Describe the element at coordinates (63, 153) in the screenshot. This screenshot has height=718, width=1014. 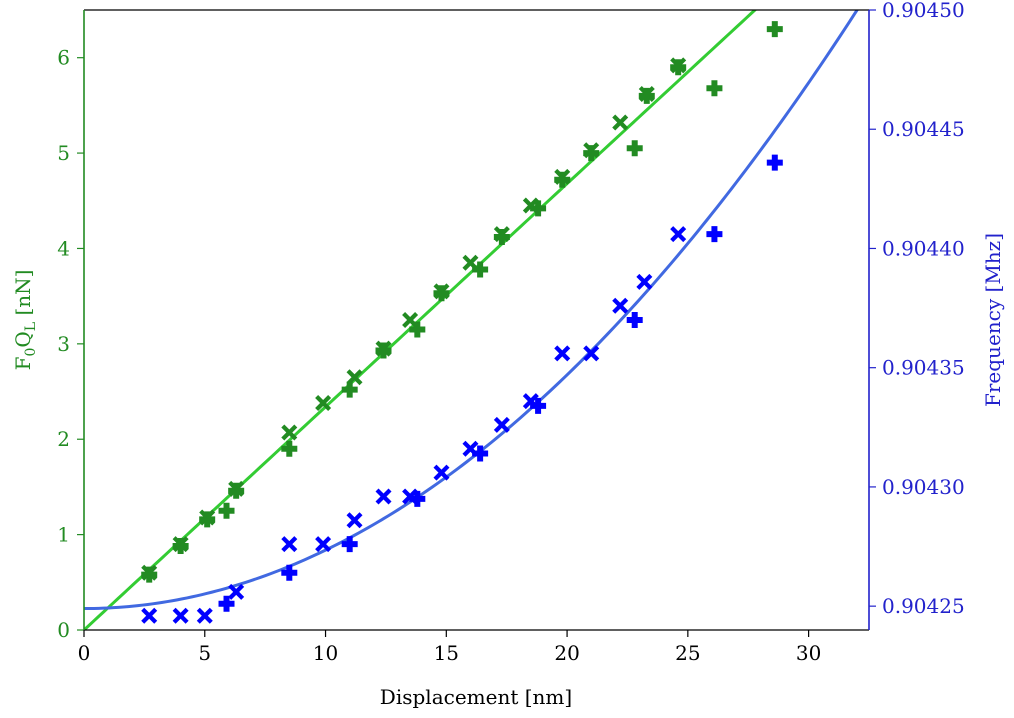
I see `left-y-tick-label: 5` at that location.